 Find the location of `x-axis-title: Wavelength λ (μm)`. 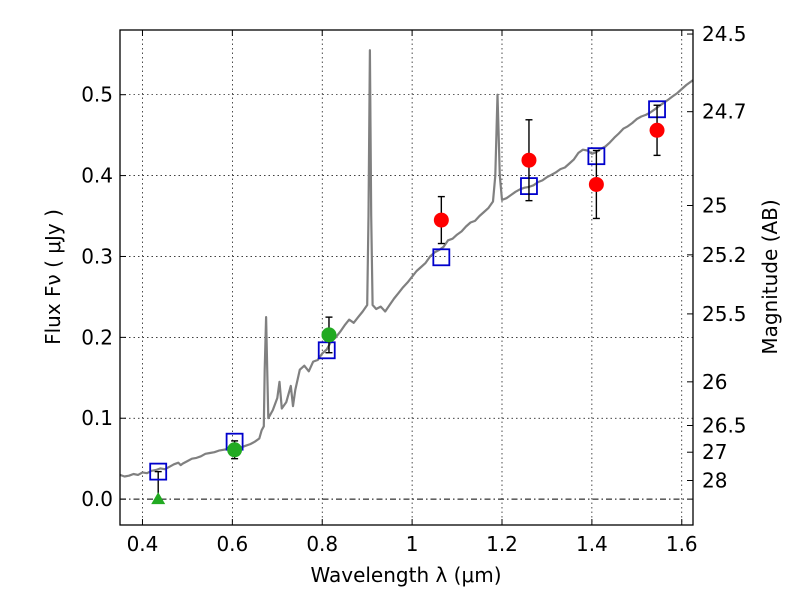

x-axis-title: Wavelength λ (μm) is located at coordinates (405, 575).